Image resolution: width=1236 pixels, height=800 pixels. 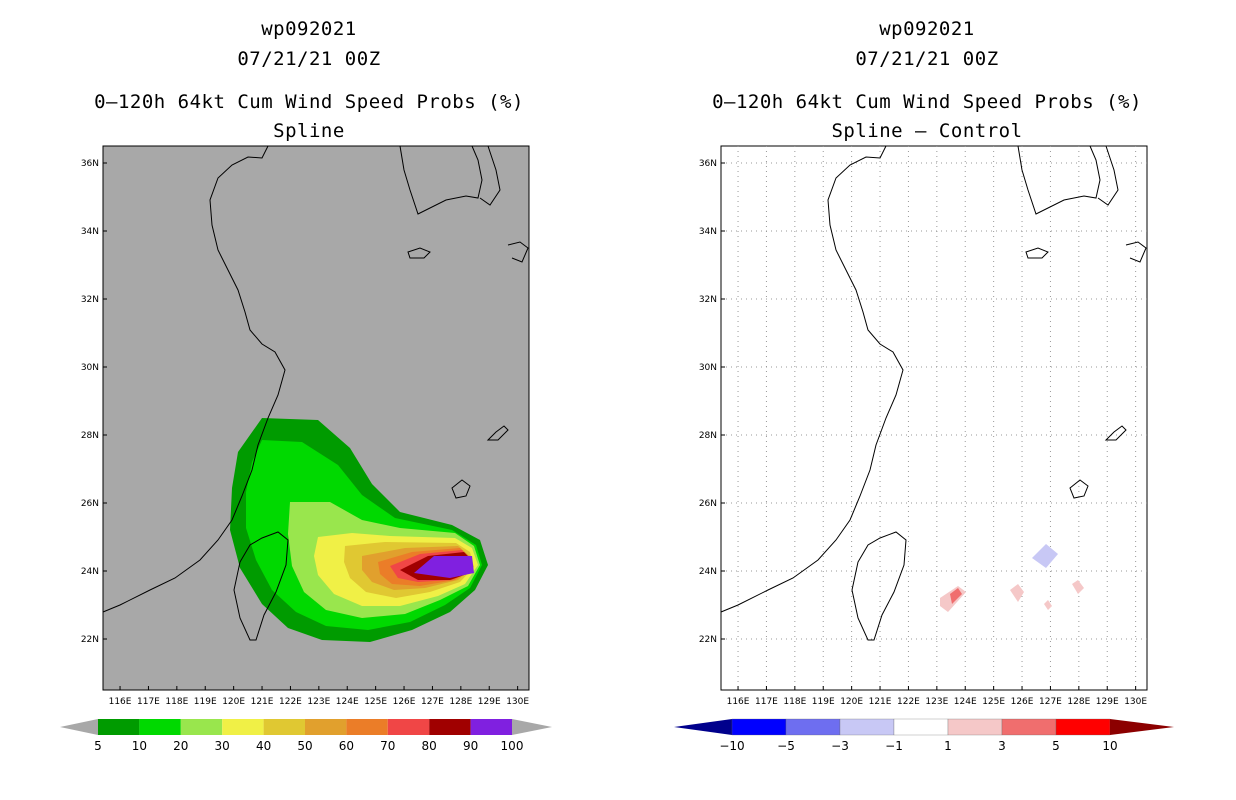 What do you see at coordinates (924, 735) in the screenshot?
I see `difference-colorbar: −10 −5 −3 −1 1 3 5 10` at bounding box center [924, 735].